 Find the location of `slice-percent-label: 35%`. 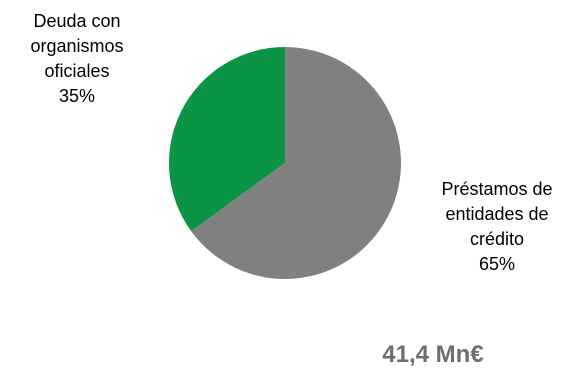

slice-percent-label: 35% is located at coordinates (77, 96).